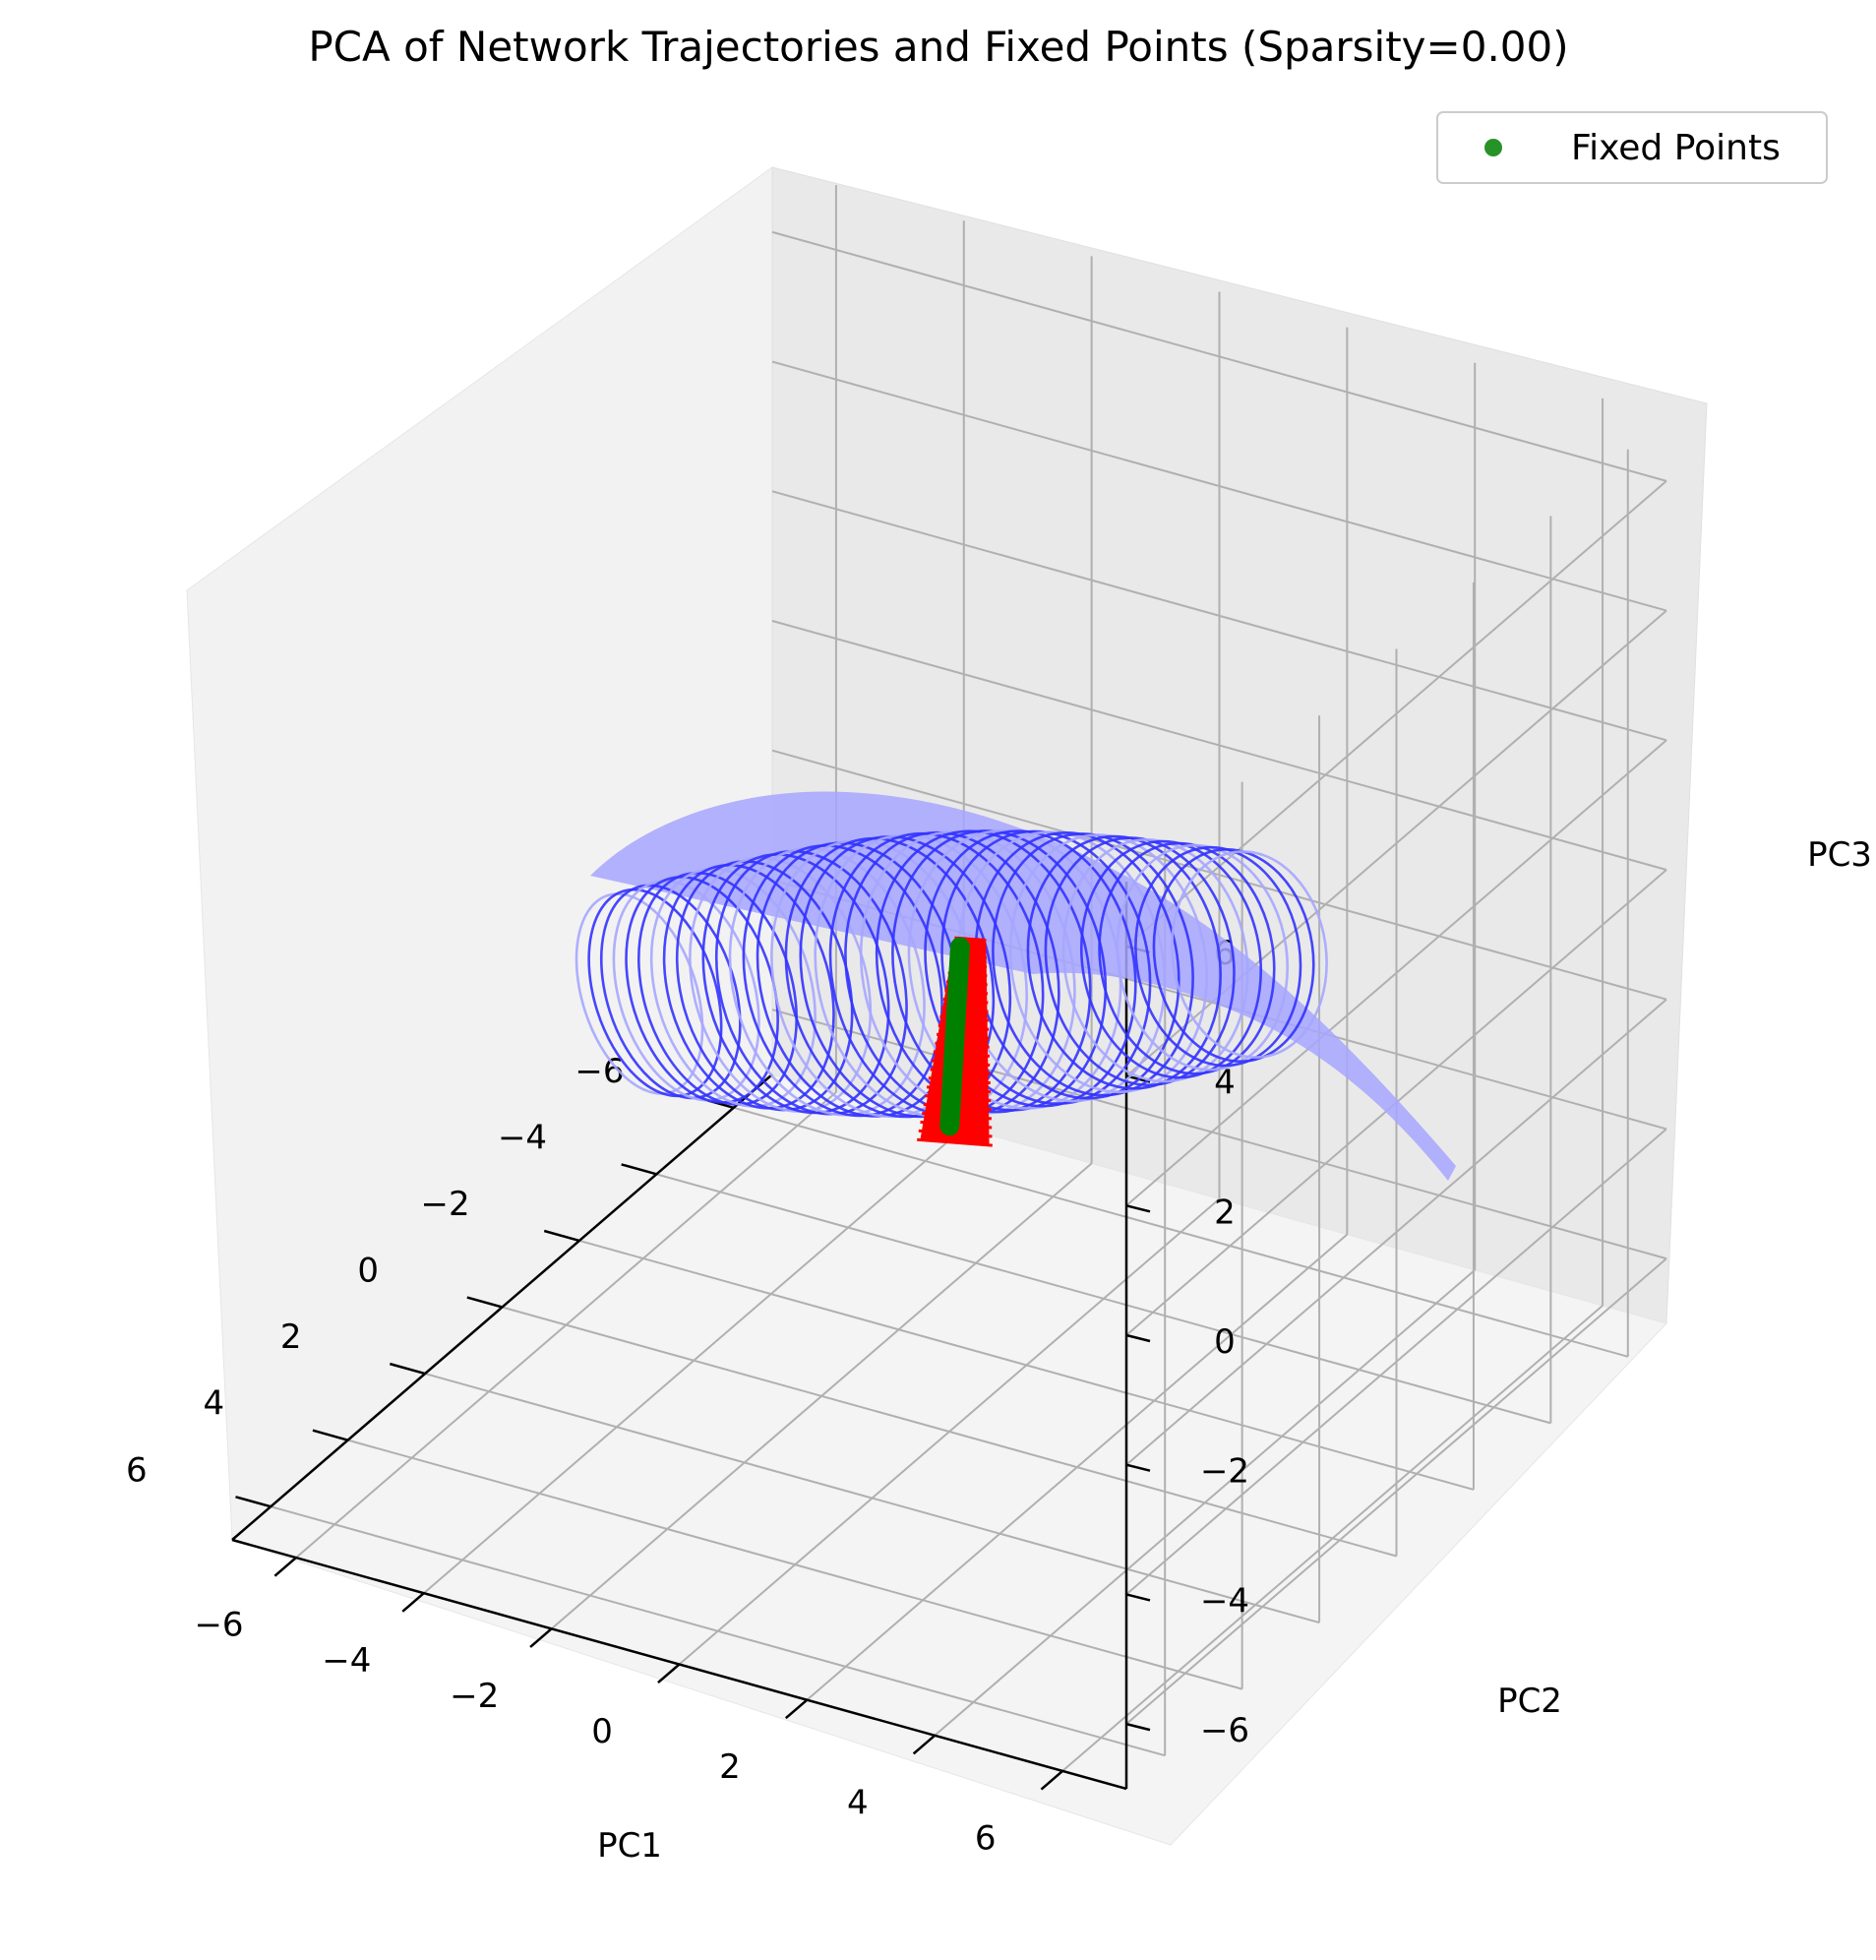  I want to click on x-tick-label: −4, so click(522, 1137).